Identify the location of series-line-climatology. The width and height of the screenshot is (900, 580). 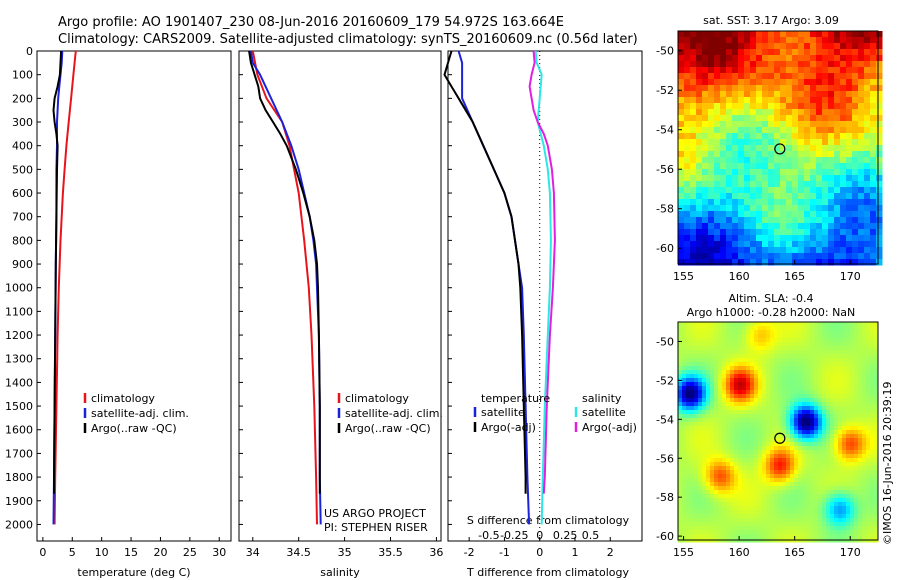
(65, 287).